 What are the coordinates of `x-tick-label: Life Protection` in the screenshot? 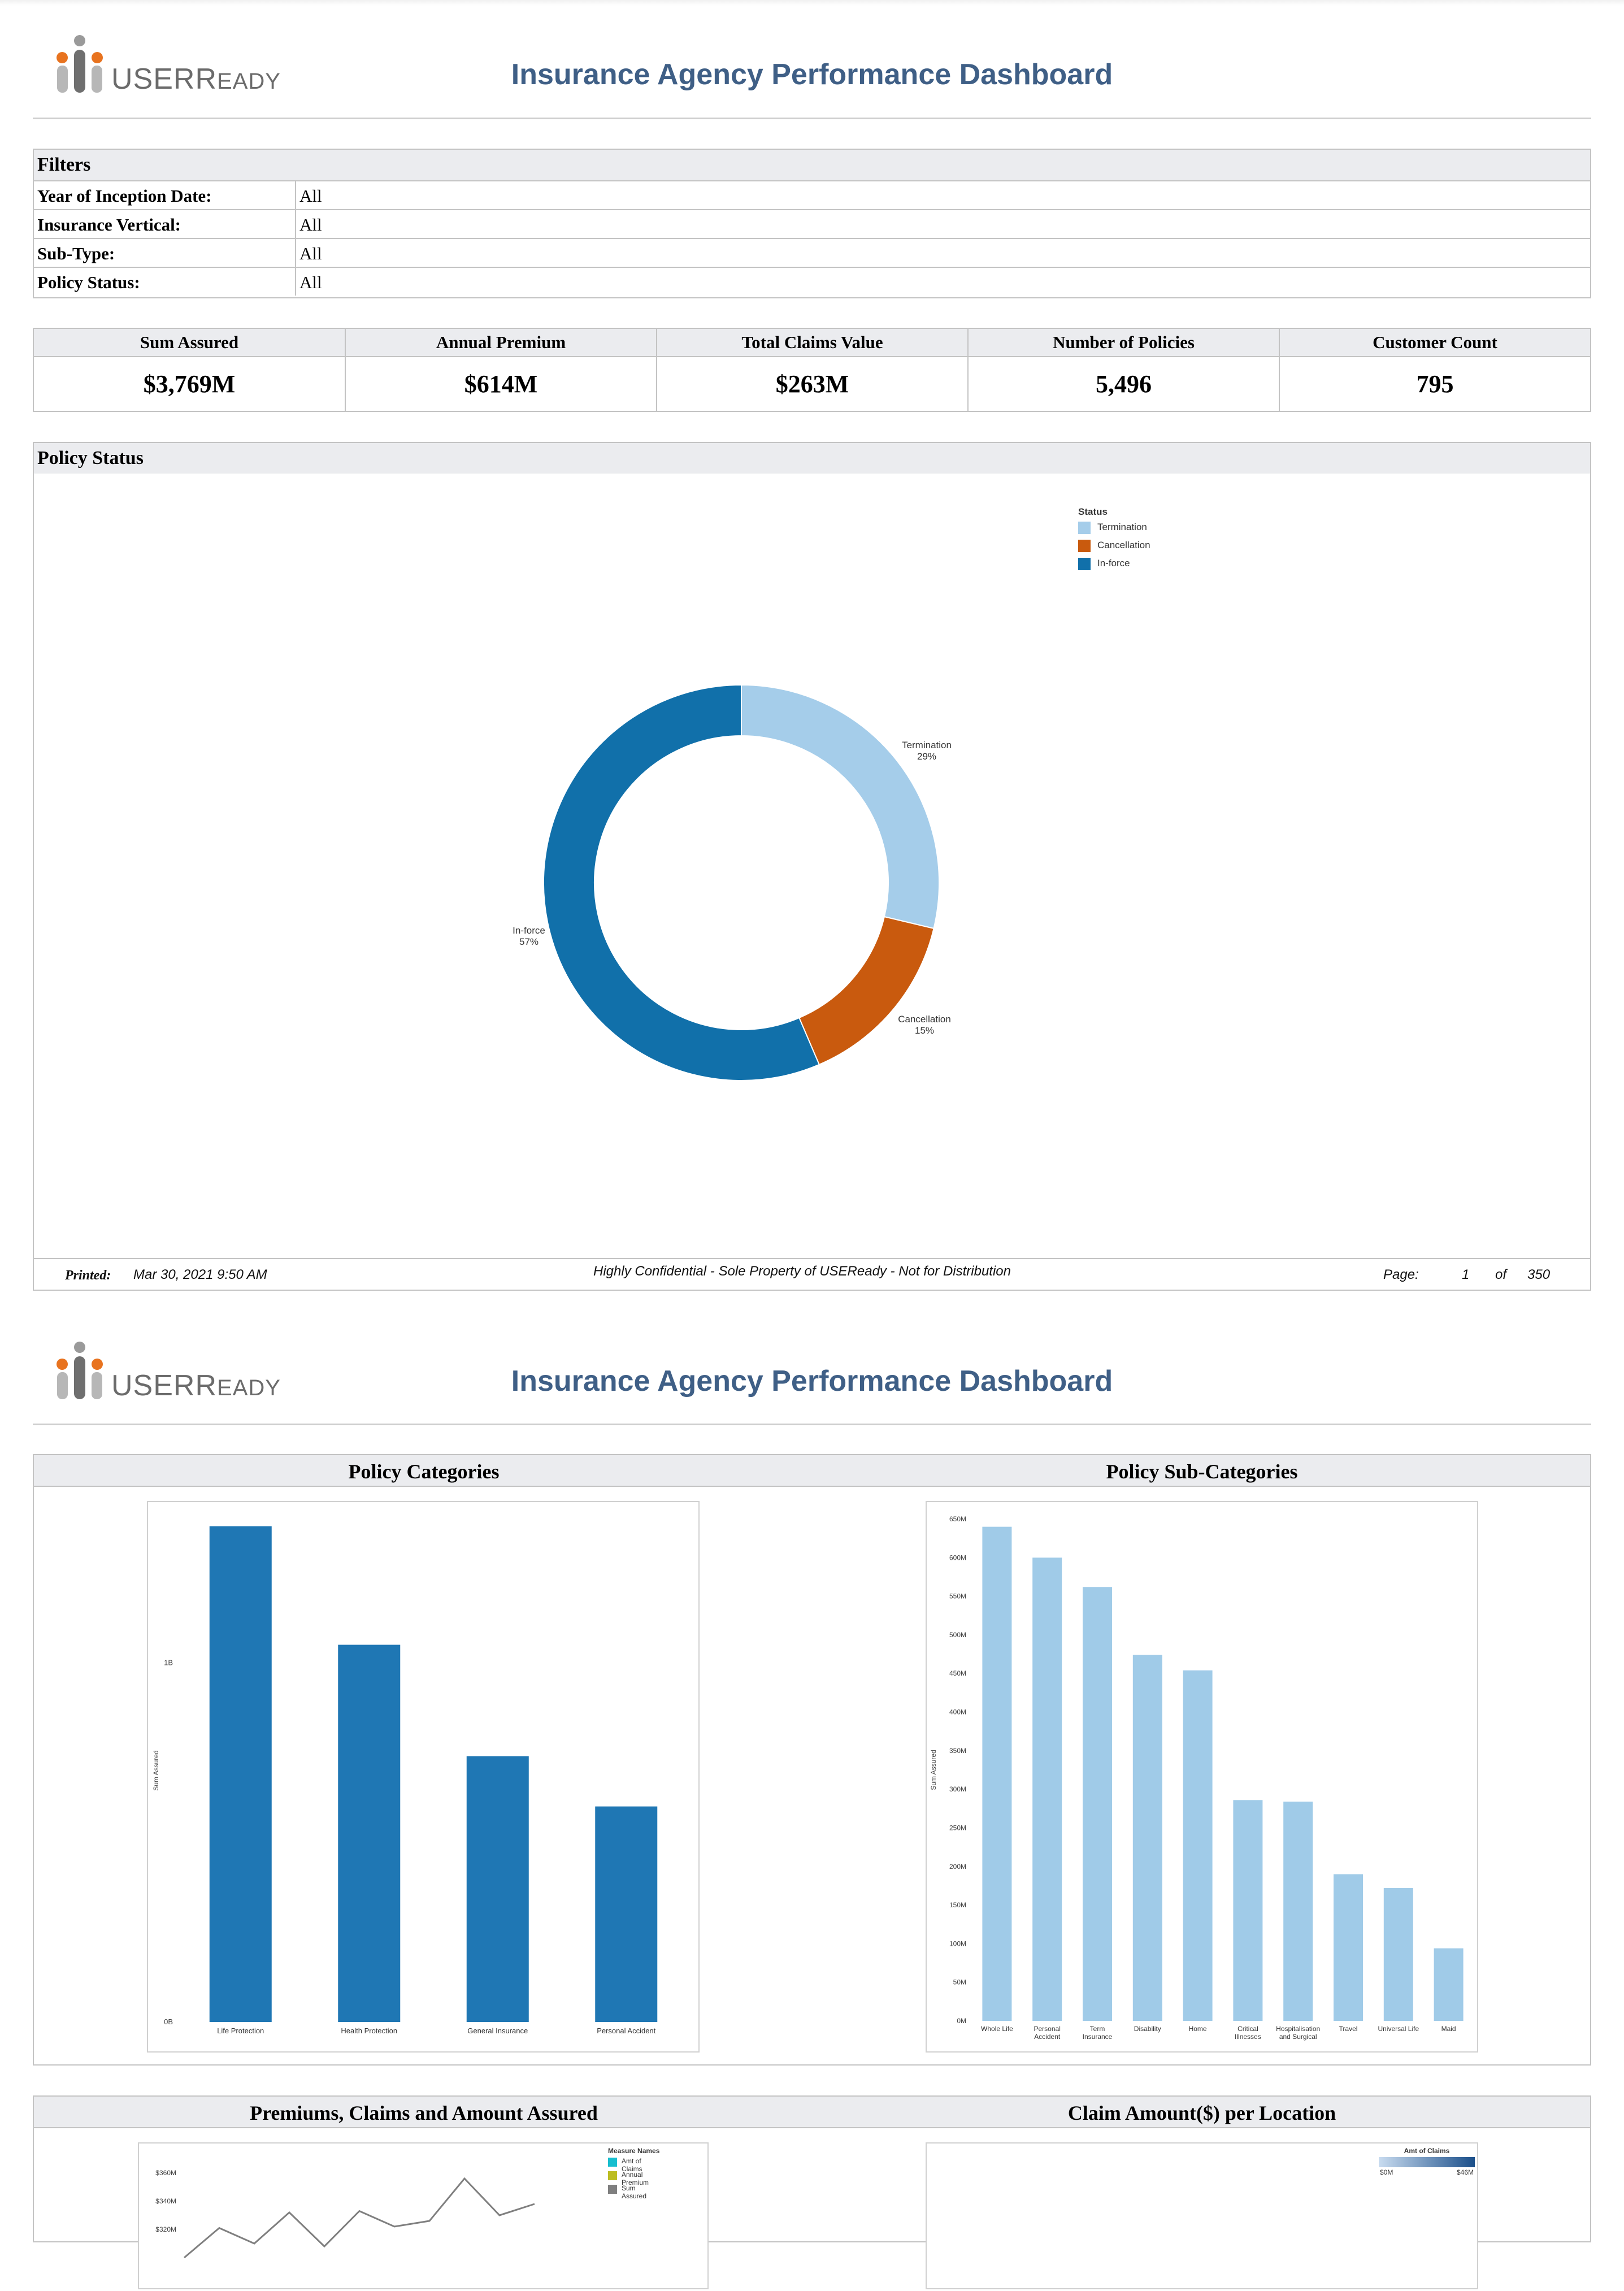 It's located at (240, 2031).